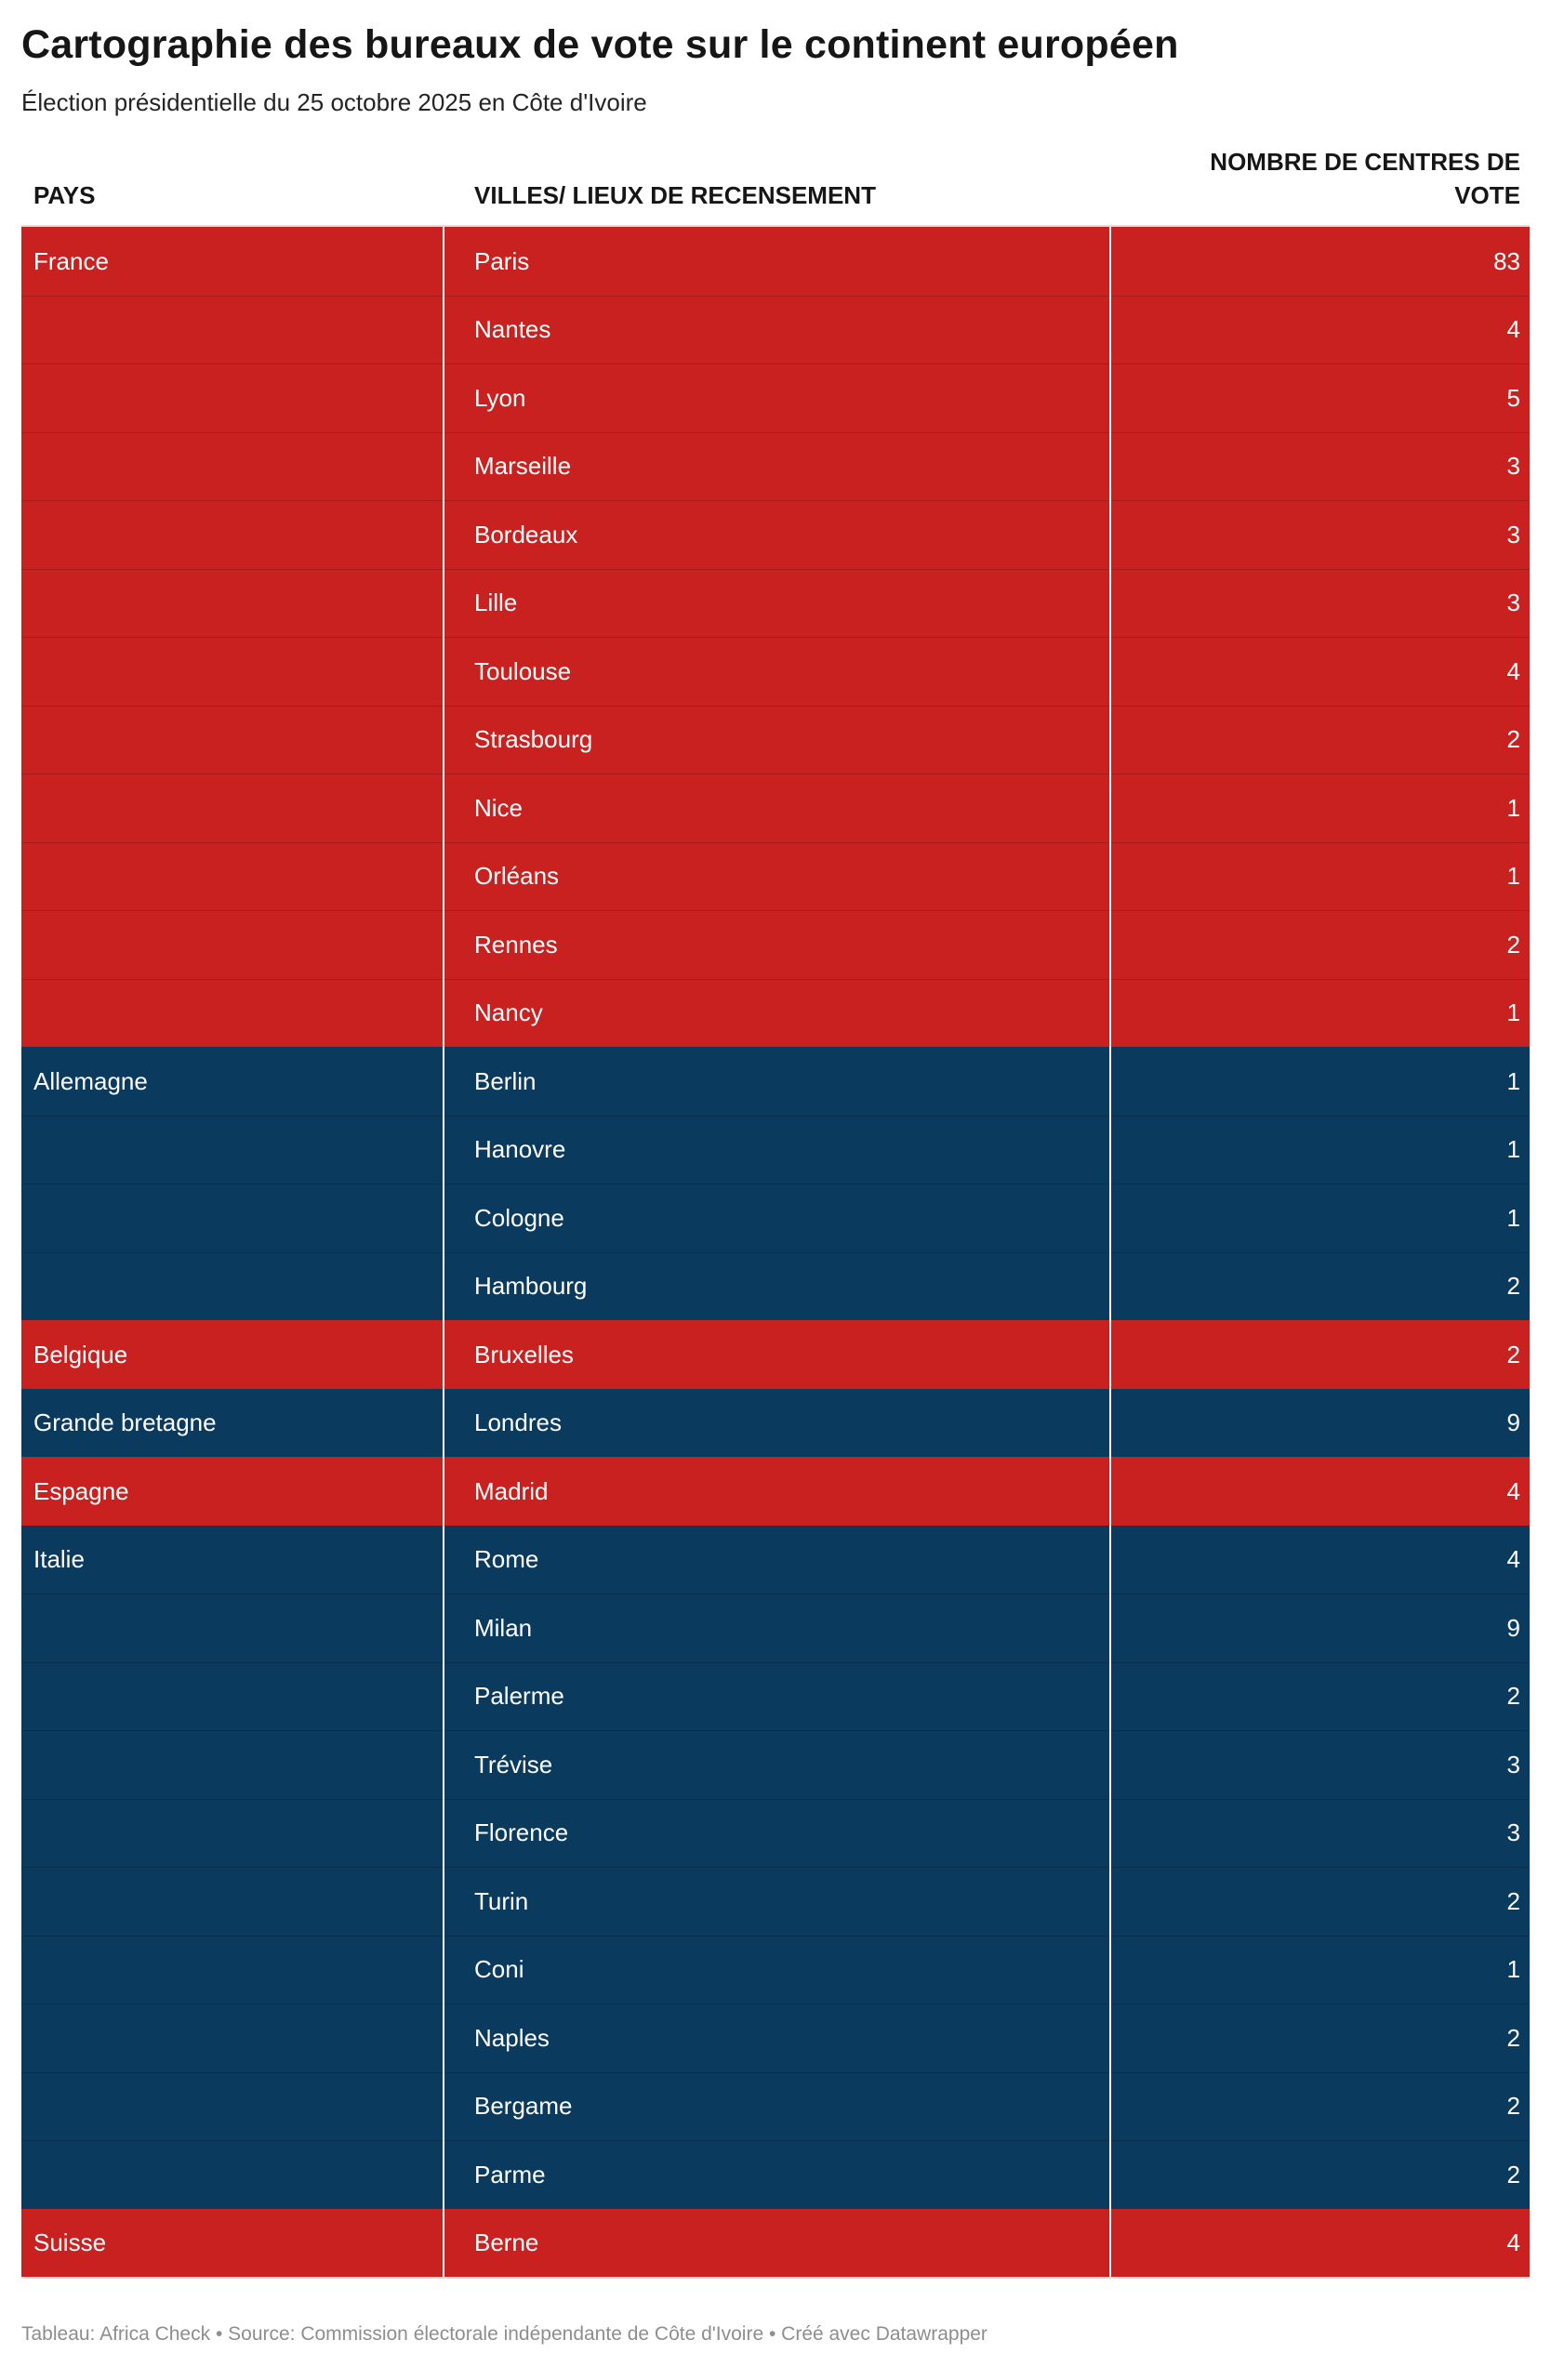 This screenshot has width=1551, height=2380. Describe the element at coordinates (775, 1901) in the screenshot. I see `table-row: Turin 2` at that location.